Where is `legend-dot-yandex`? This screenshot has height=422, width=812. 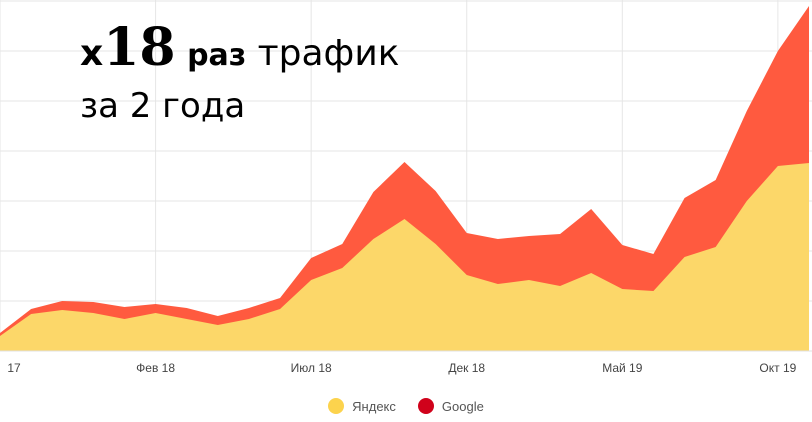
legend-dot-yandex is located at coordinates (336, 406).